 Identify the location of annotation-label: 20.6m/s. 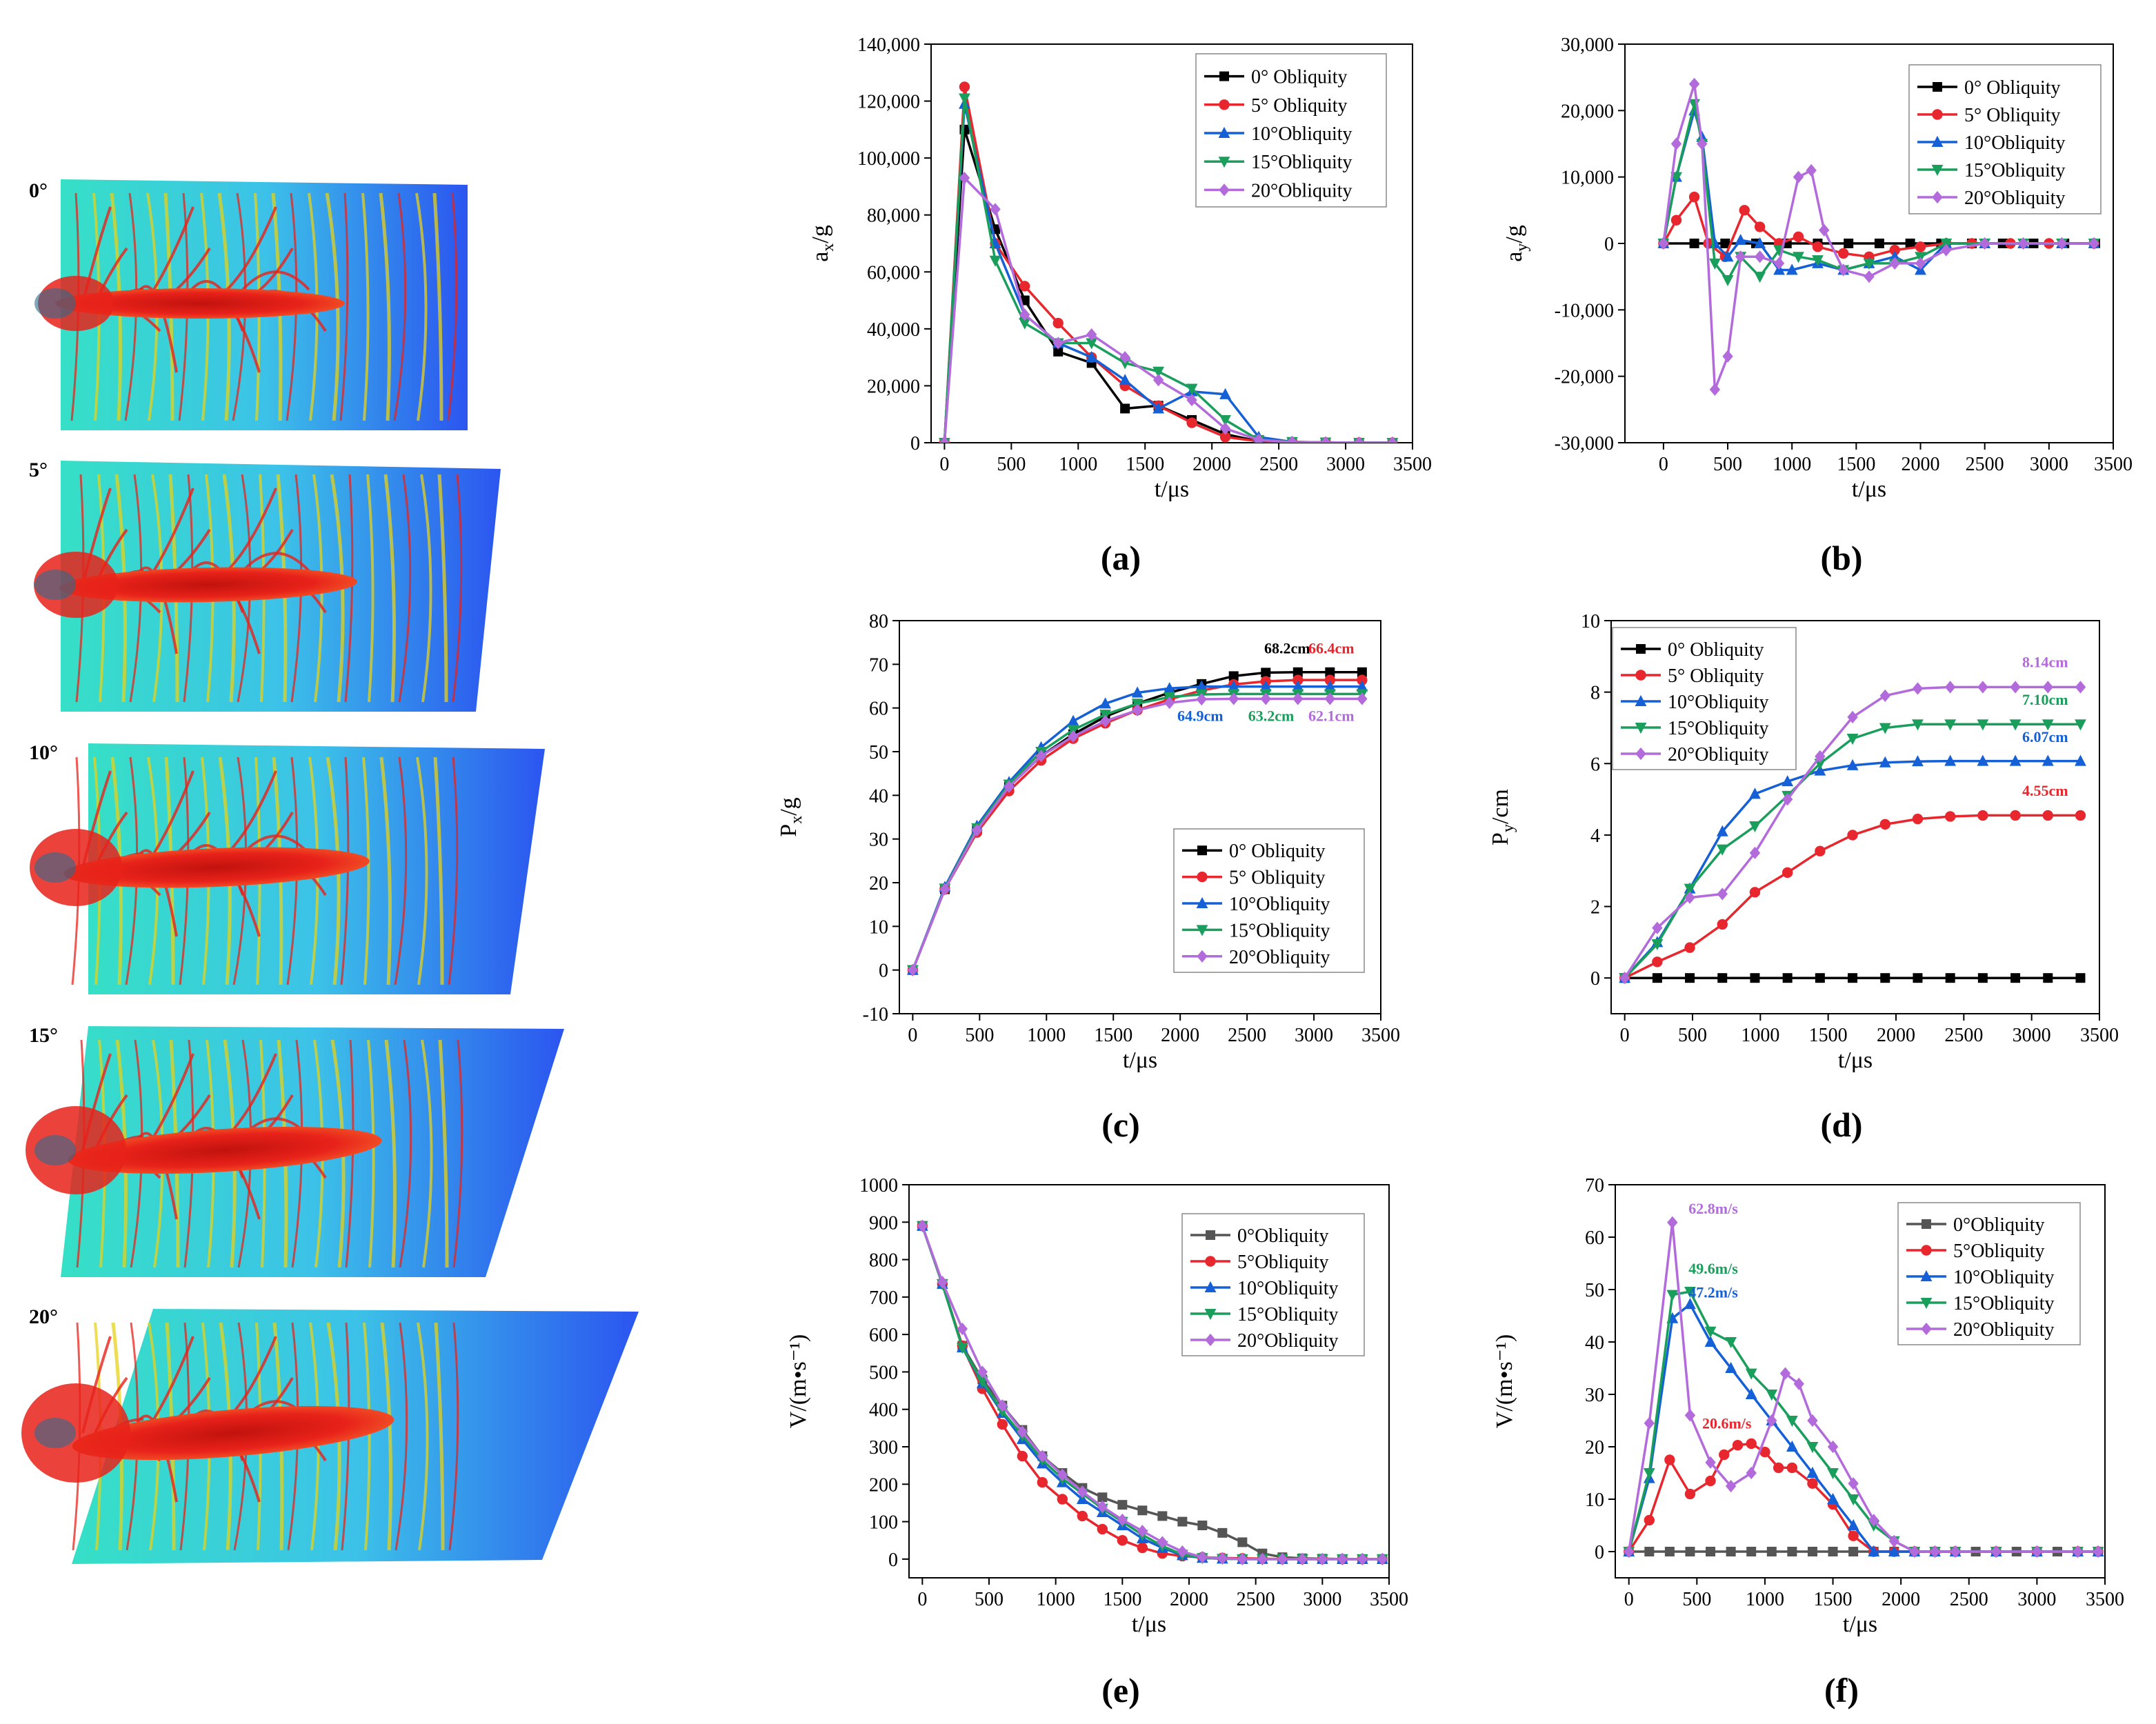
(1727, 1423).